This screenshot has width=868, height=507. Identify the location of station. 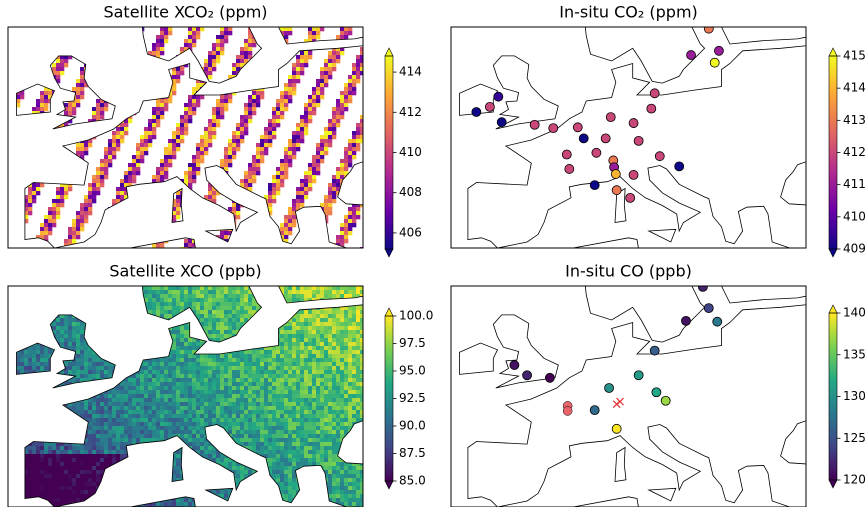
(489, 107).